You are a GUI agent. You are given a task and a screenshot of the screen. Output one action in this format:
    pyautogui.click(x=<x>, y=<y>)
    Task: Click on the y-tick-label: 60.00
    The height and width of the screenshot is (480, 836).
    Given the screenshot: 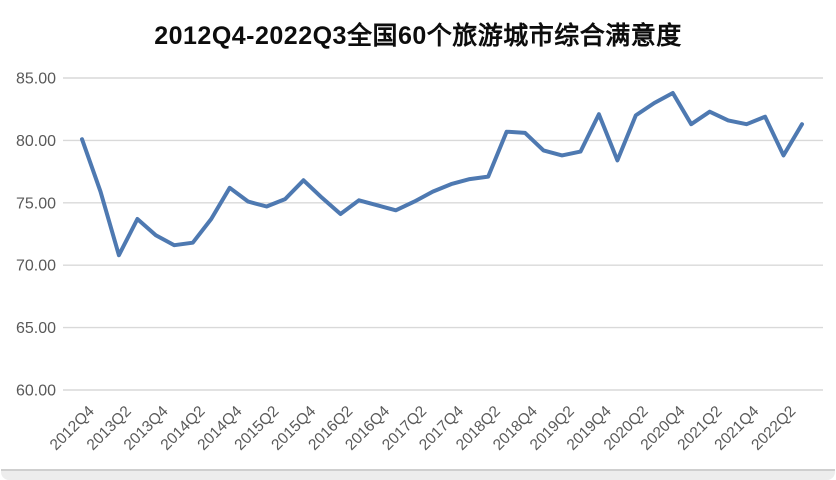 What is the action you would take?
    pyautogui.click(x=36, y=391)
    